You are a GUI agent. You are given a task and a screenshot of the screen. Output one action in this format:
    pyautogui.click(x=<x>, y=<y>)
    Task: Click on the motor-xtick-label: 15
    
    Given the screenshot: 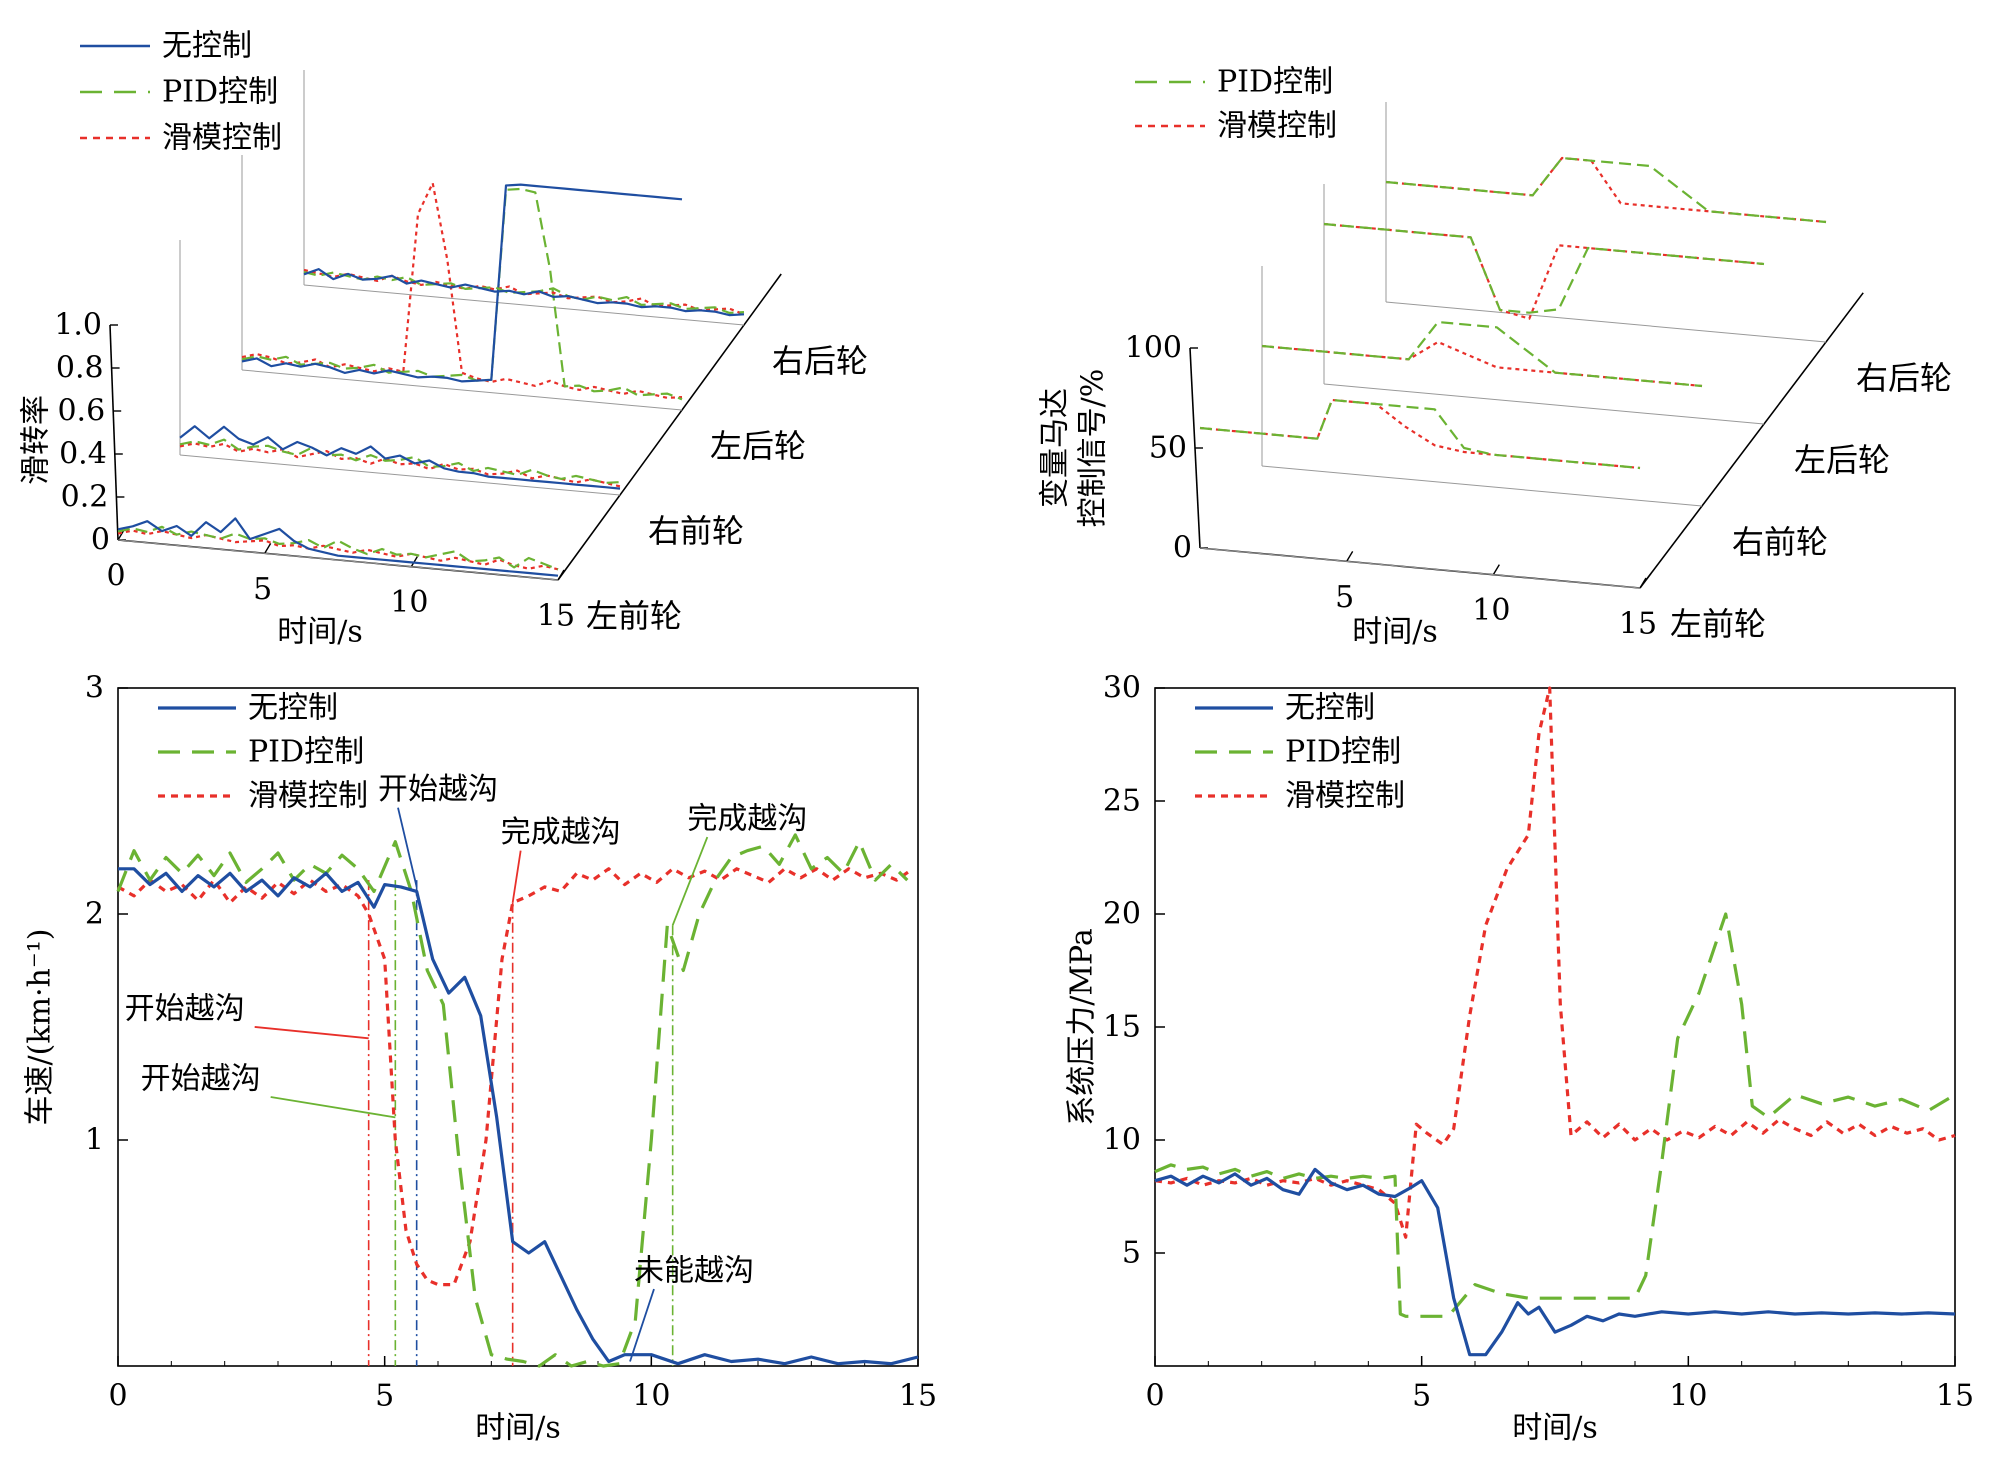 What is the action you would take?
    pyautogui.click(x=1638, y=624)
    